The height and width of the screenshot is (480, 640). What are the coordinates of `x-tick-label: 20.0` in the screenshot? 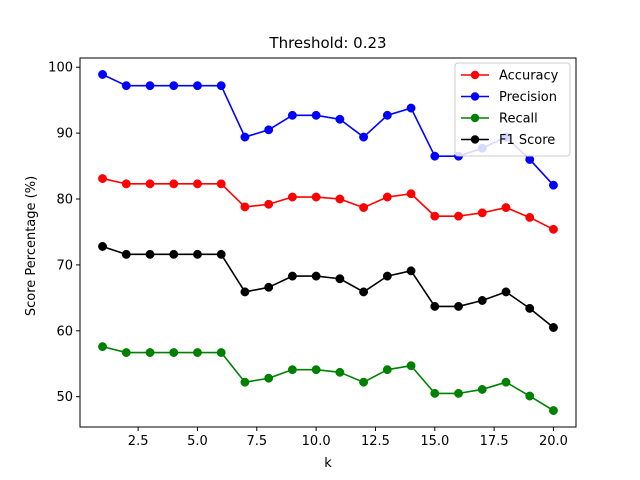 It's located at (553, 441).